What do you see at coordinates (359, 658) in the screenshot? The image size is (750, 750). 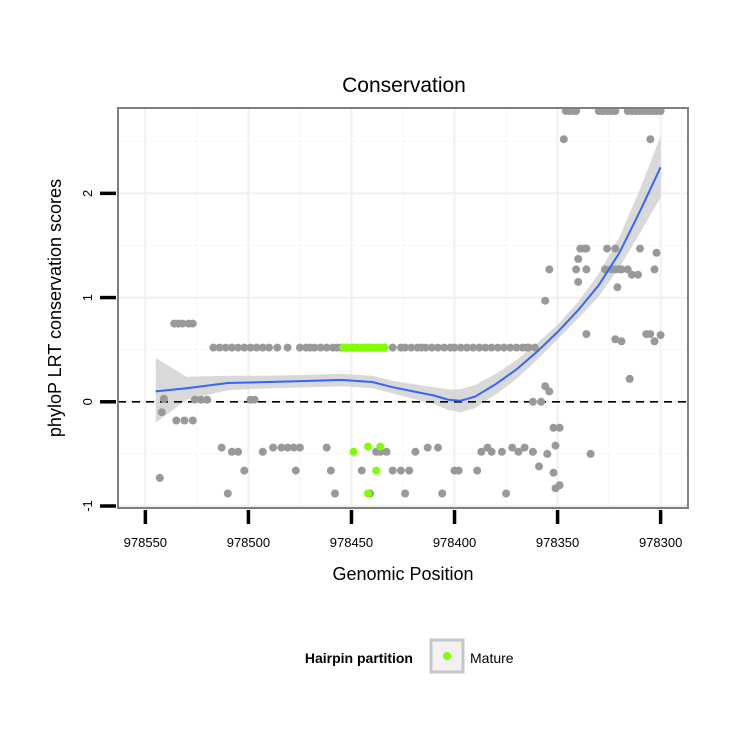 I see `legend-title: Hairpin partition` at bounding box center [359, 658].